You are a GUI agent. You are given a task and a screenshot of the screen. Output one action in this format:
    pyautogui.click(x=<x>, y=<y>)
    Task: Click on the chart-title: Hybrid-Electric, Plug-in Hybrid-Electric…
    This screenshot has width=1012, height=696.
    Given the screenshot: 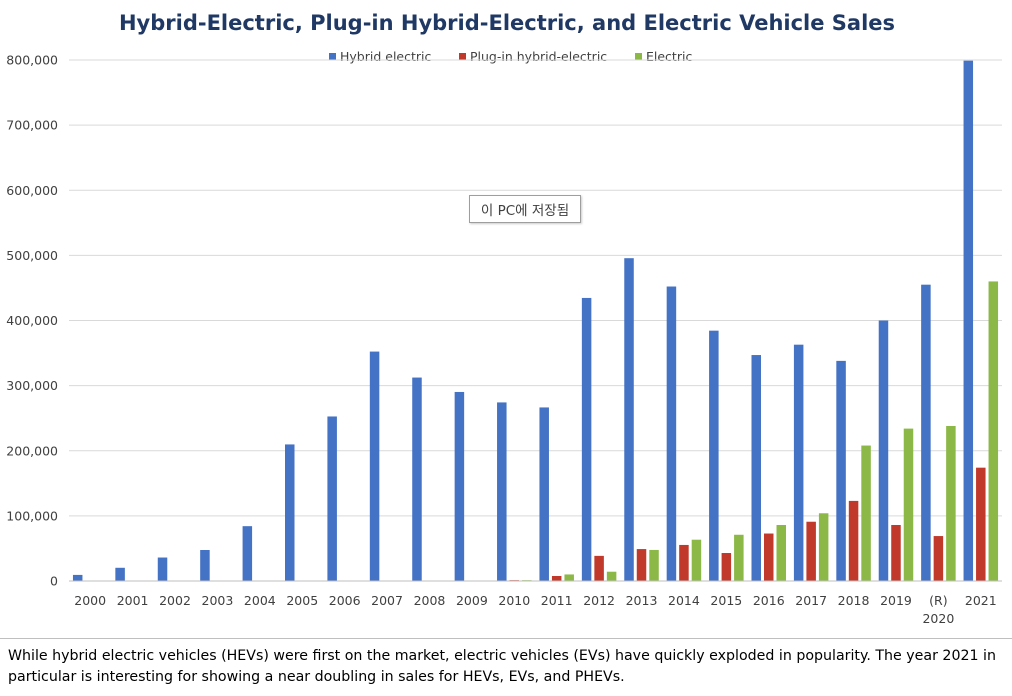 What is the action you would take?
    pyautogui.click(x=507, y=23)
    